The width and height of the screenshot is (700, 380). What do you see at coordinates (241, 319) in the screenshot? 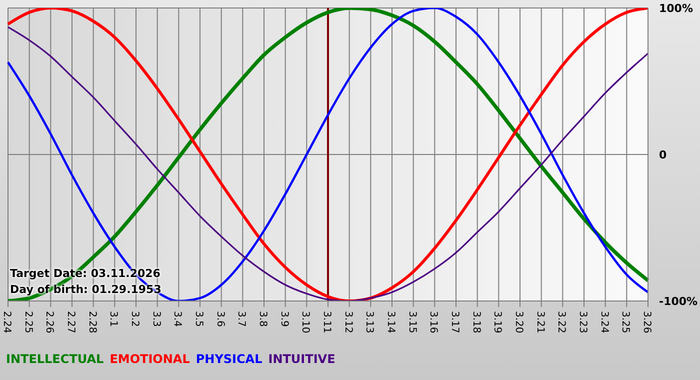
I see `x-tick-label: 3.7` at bounding box center [241, 319].